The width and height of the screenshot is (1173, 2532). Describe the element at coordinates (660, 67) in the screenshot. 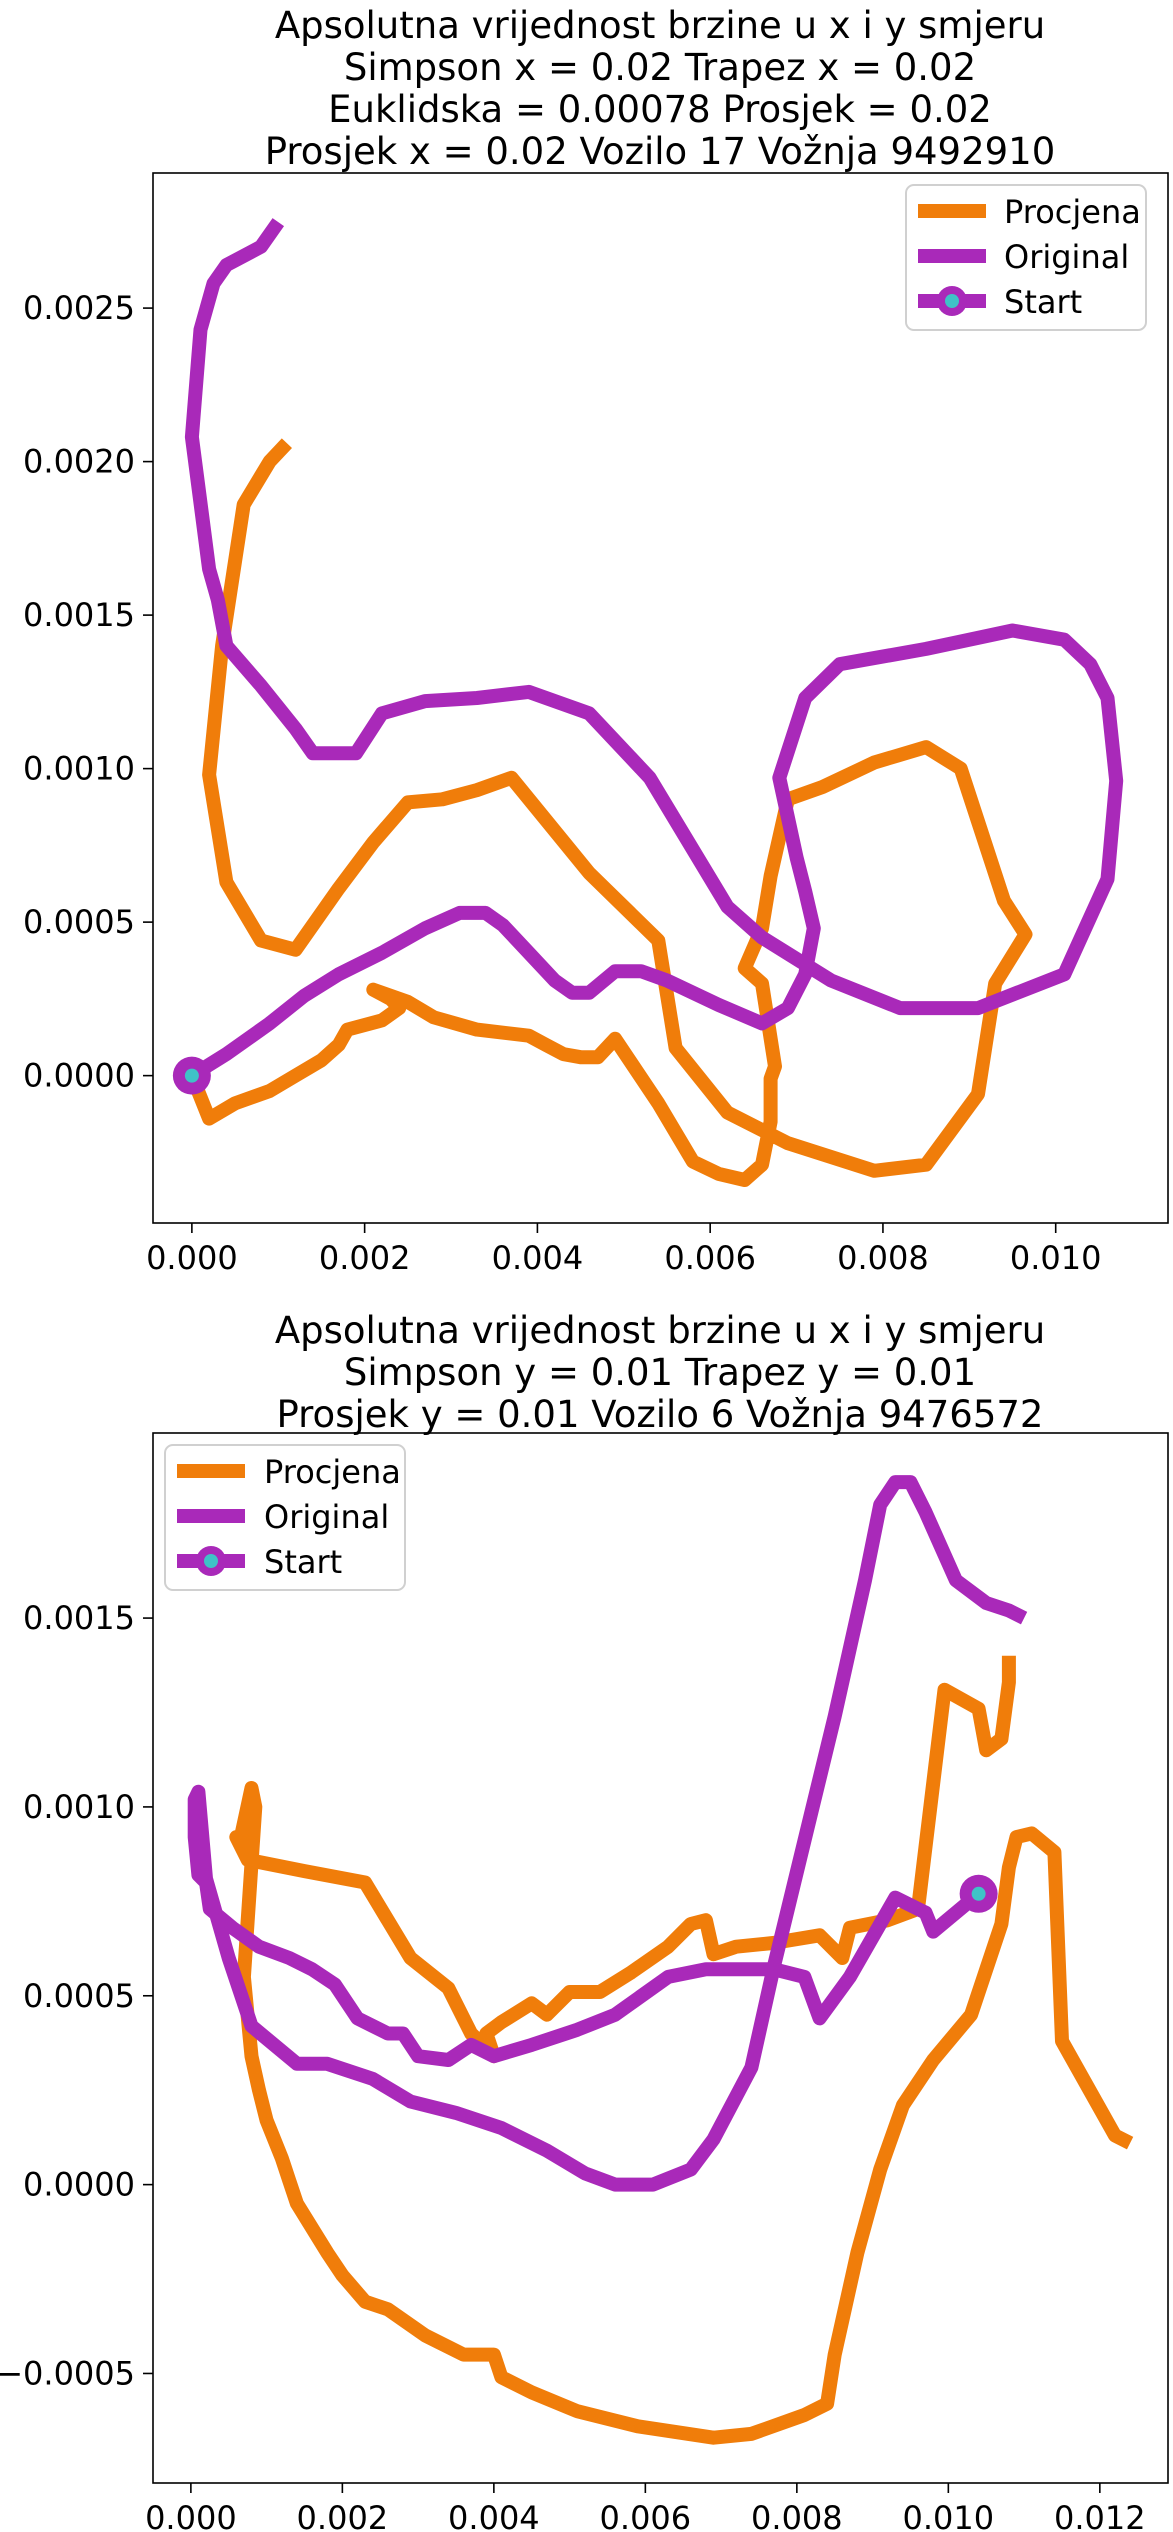

I see `chart-top-title-line-2: Simpson x = 0.02 Trapez x = 0.02` at that location.